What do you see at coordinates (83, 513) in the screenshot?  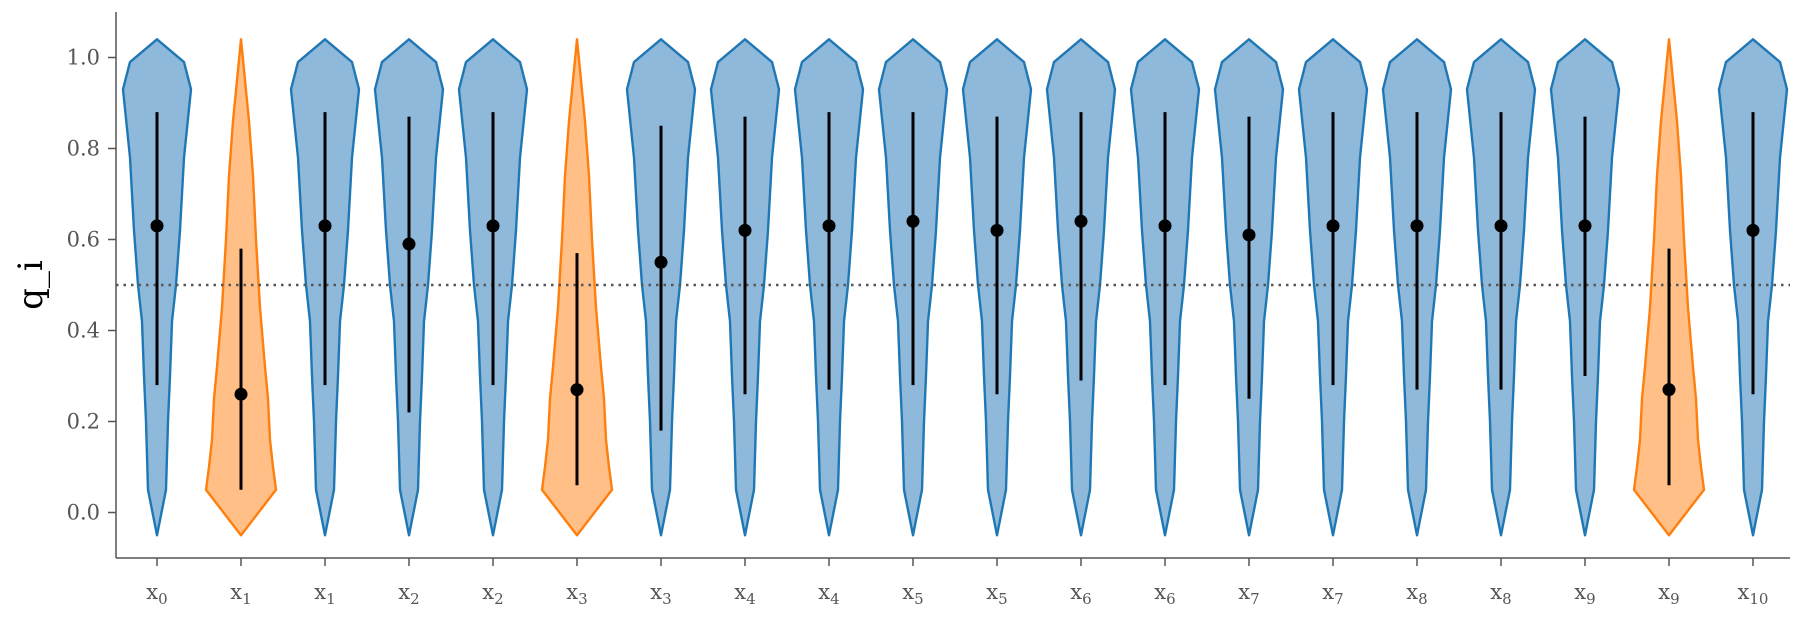 I see `y-tick-label: 0.0` at bounding box center [83, 513].